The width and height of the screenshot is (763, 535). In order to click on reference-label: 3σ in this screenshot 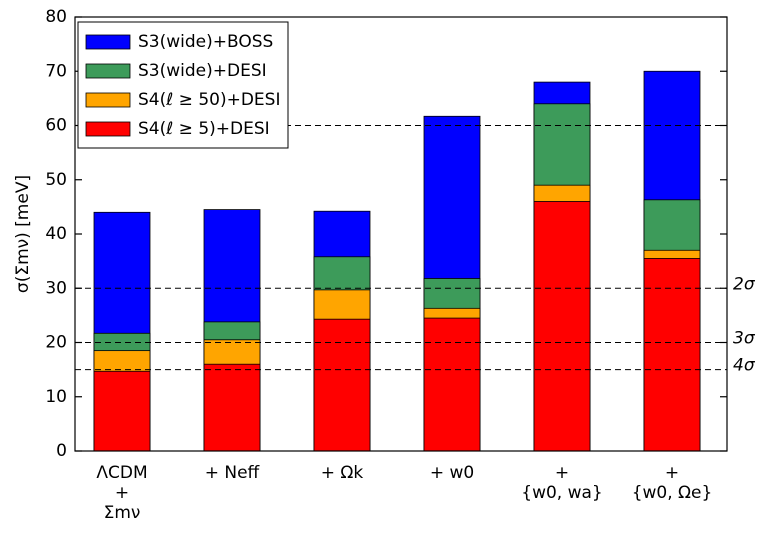, I will do `click(744, 339)`.